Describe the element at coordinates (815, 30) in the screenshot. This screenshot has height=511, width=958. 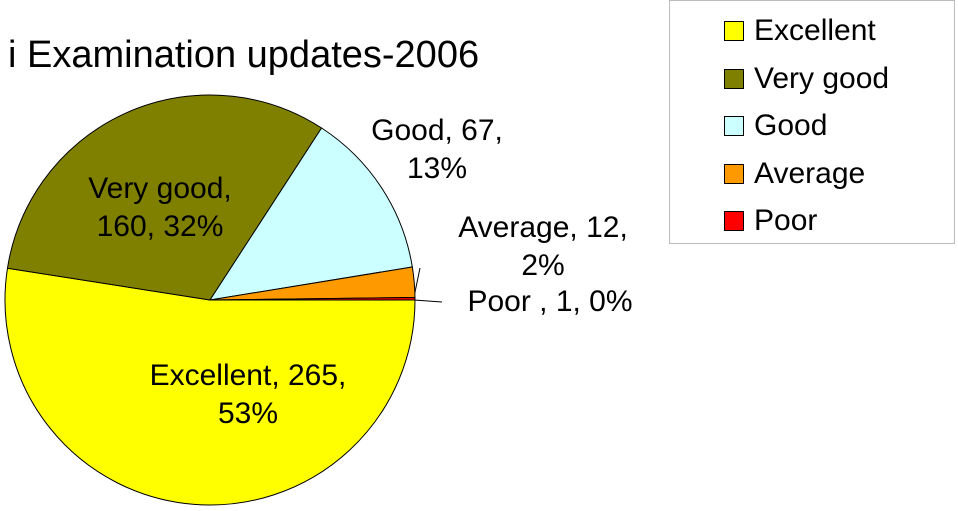
I see `legend-label: Excellent` at that location.